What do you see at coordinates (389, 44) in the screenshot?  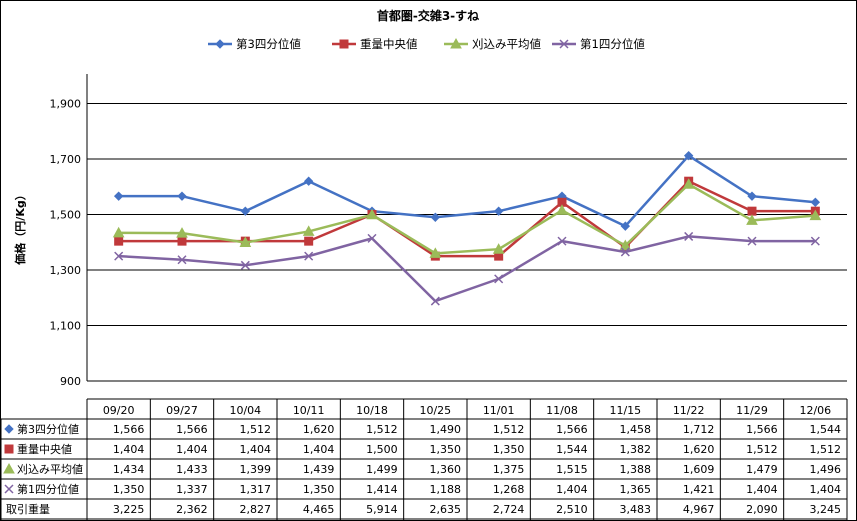 I see `legend-label: 重量中央値` at bounding box center [389, 44].